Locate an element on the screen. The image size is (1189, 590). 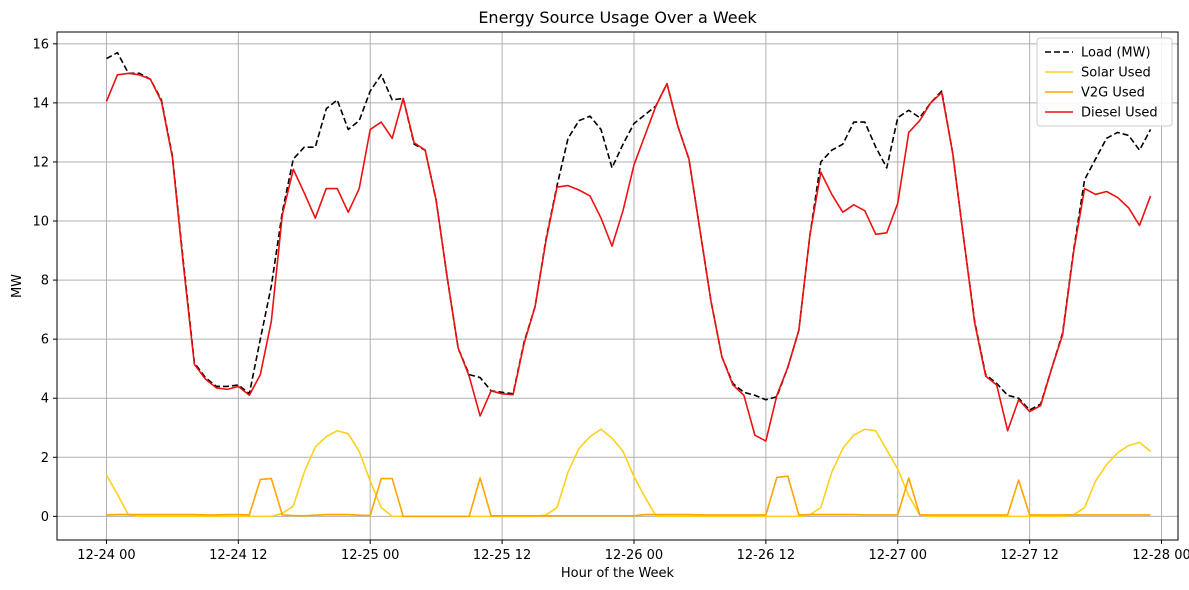
x-tick-label: 12-27 12 is located at coordinates (1029, 555).